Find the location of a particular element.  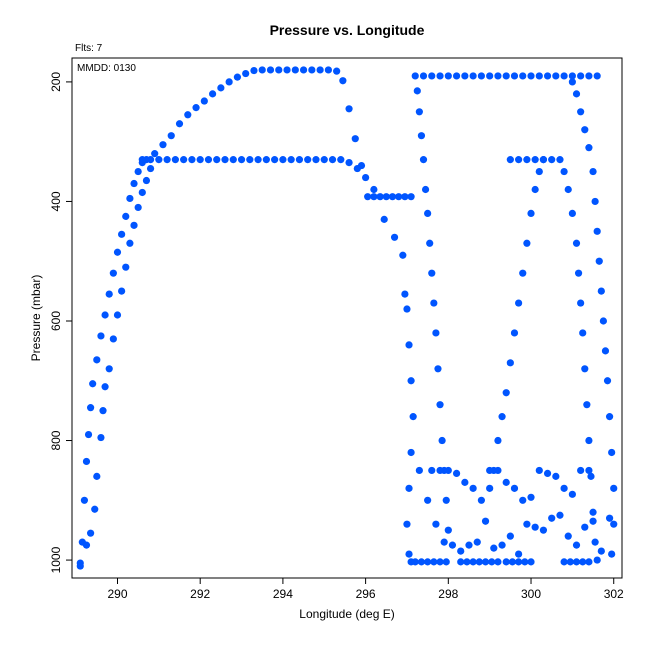

x-tick-label: 292 is located at coordinates (200, 594).